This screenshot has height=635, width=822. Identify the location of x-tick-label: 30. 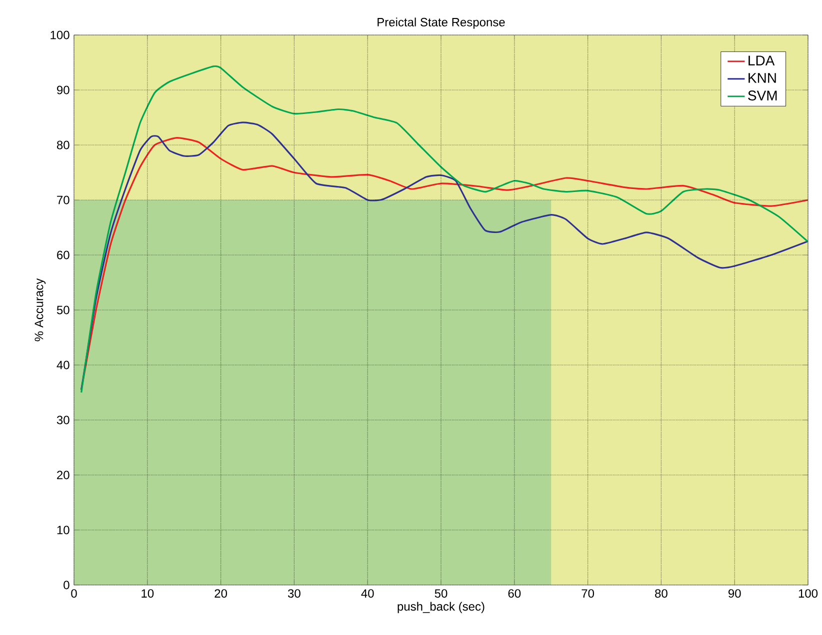
(294, 593).